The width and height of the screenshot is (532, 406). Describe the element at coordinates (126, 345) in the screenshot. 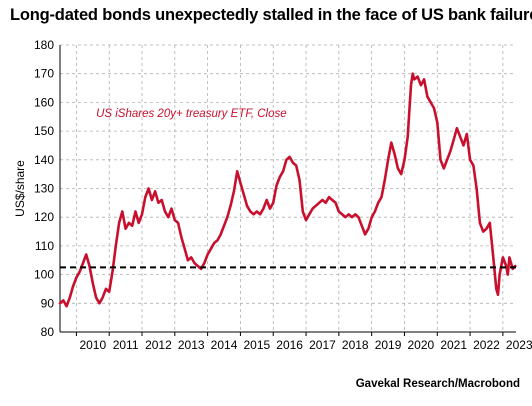

I see `x-tick-label: 2011` at that location.